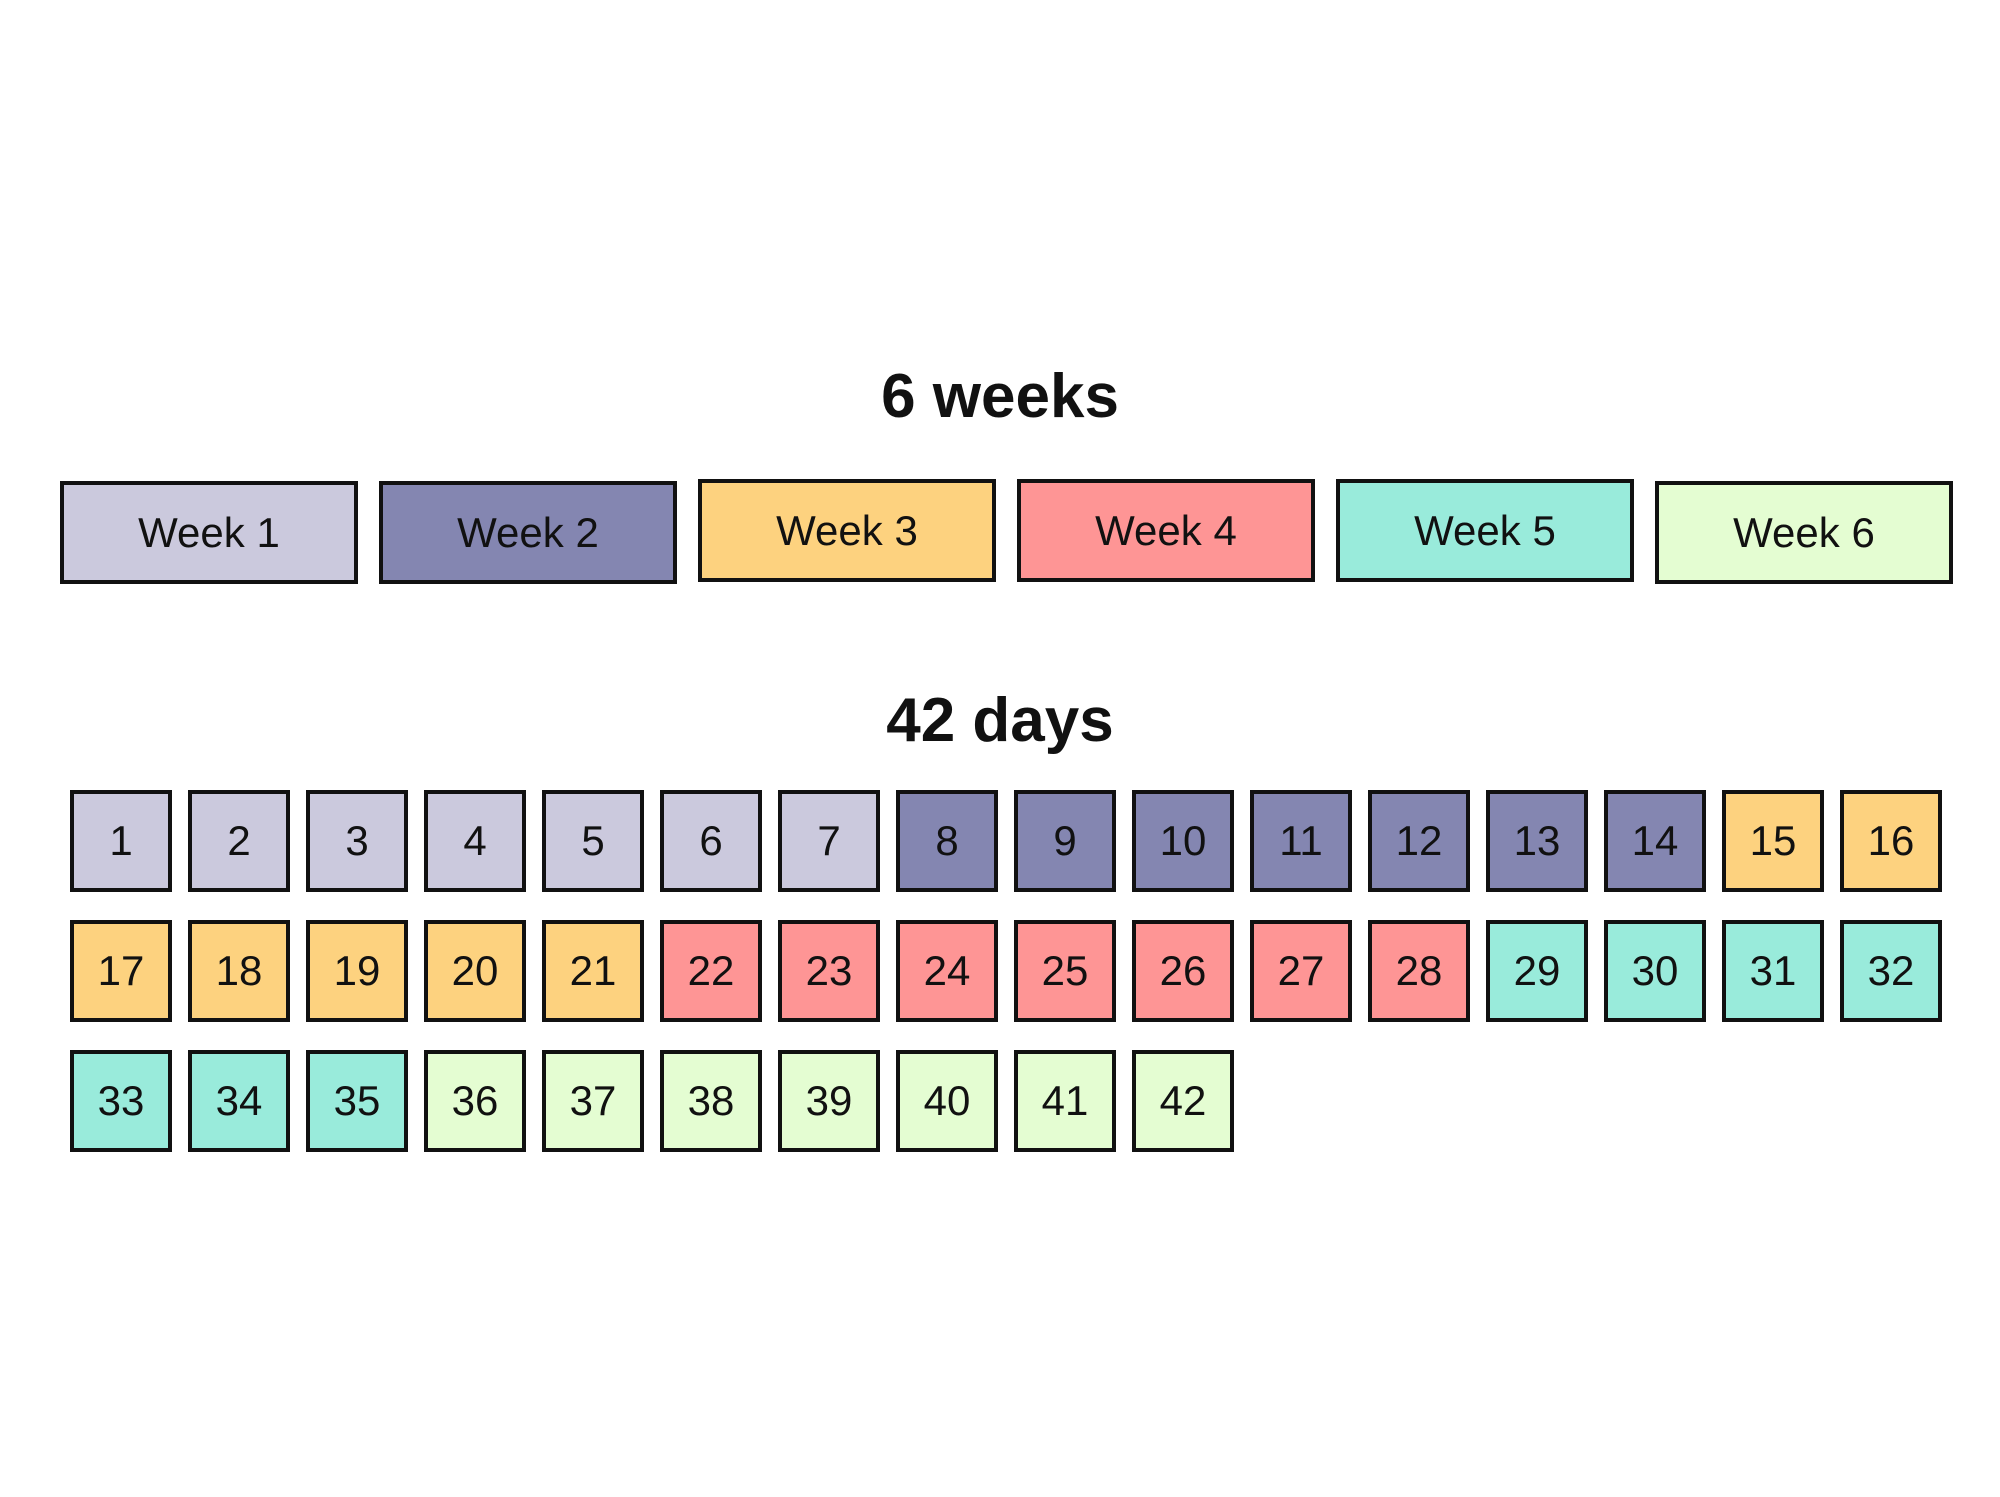 Image resolution: width=2000 pixels, height=1497 pixels. What do you see at coordinates (711, 841) in the screenshot?
I see `day-box-6: 6` at bounding box center [711, 841].